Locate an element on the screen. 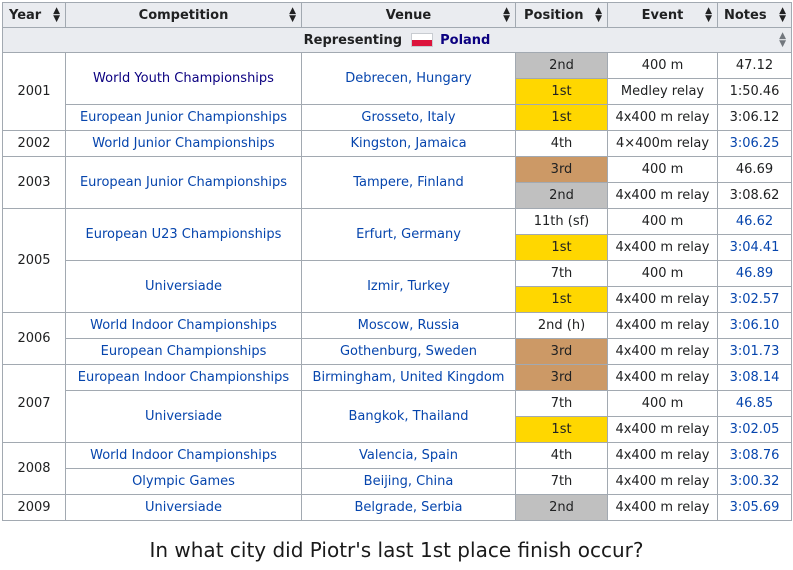 This screenshot has width=793, height=570. venue-link: Belgrade, Serbia is located at coordinates (408, 507).